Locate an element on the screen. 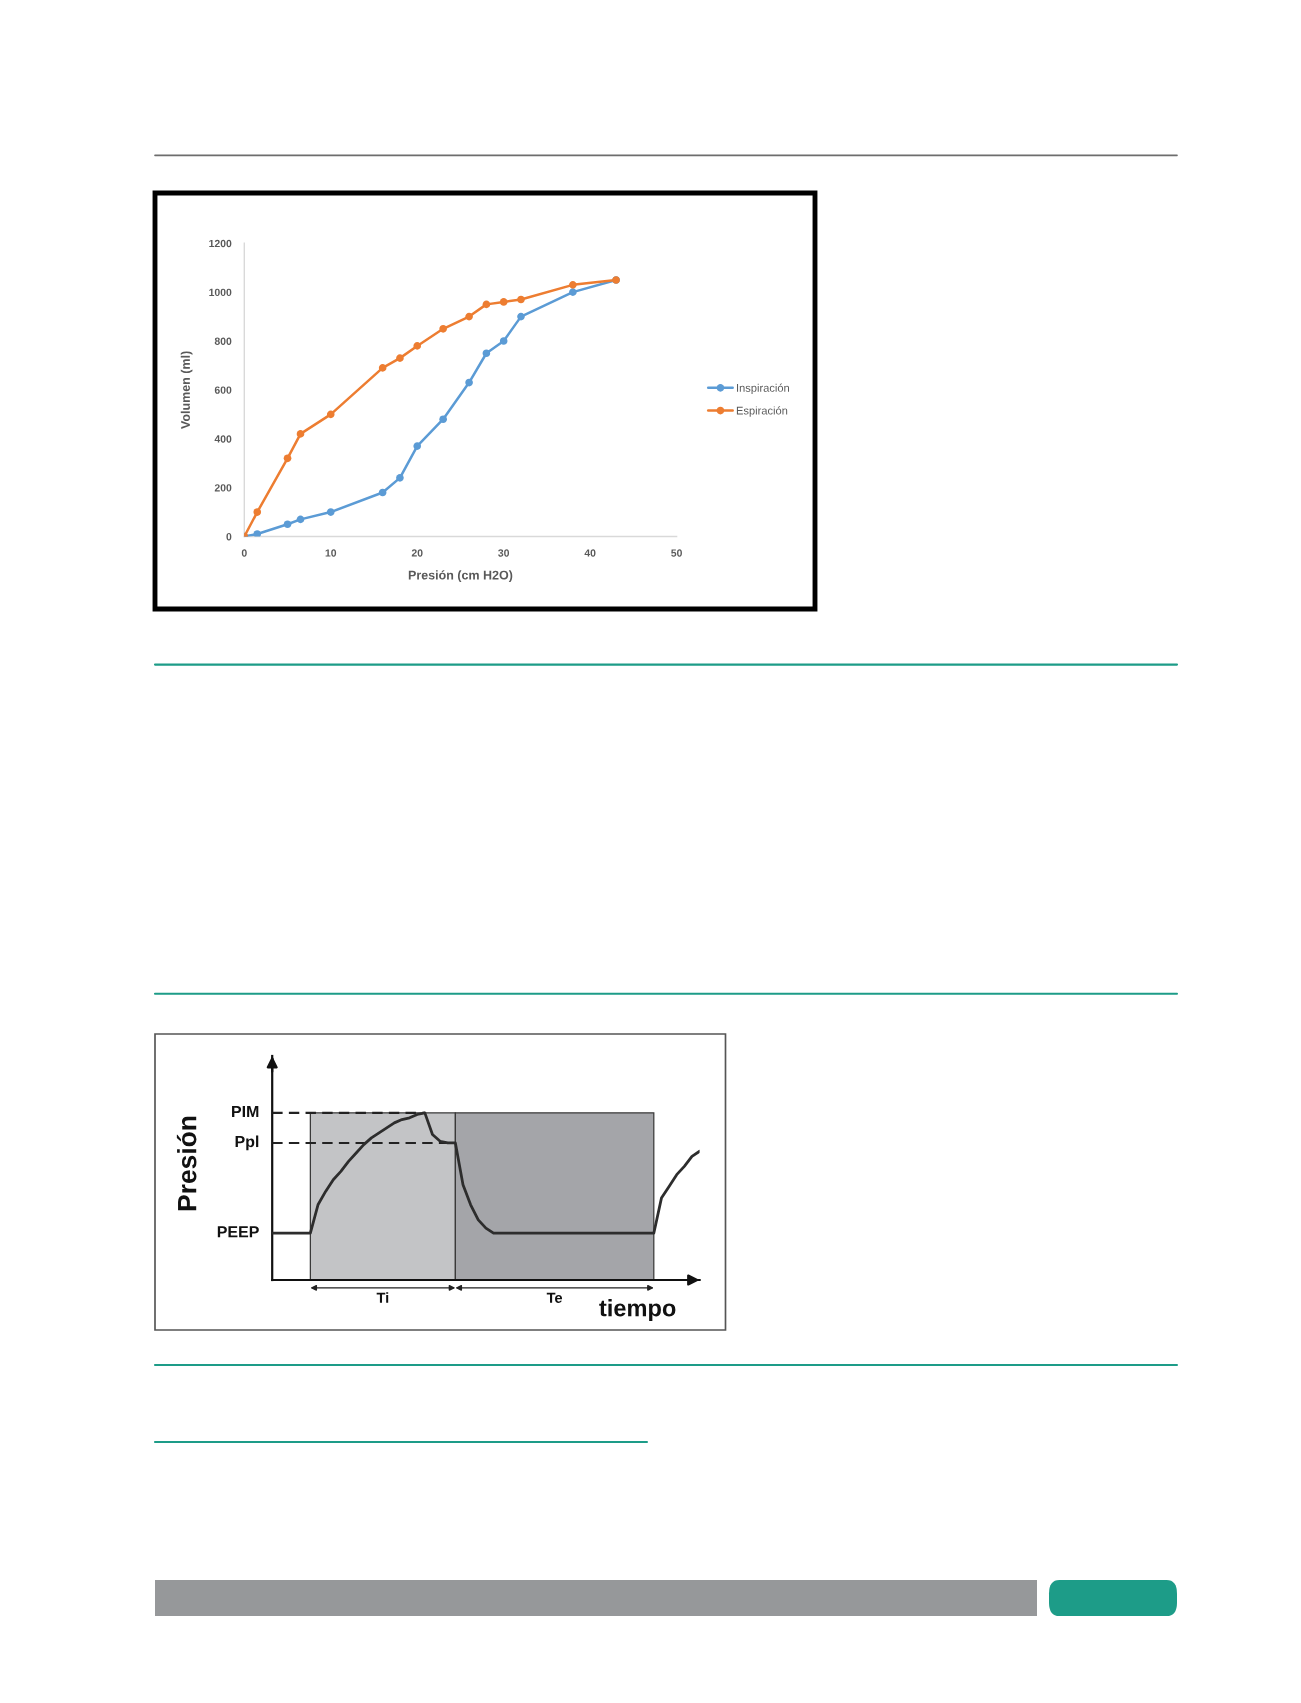 Image resolution: width=1301 pixels, height=1703 pixels. x-tick-label: 20 is located at coordinates (417, 553).